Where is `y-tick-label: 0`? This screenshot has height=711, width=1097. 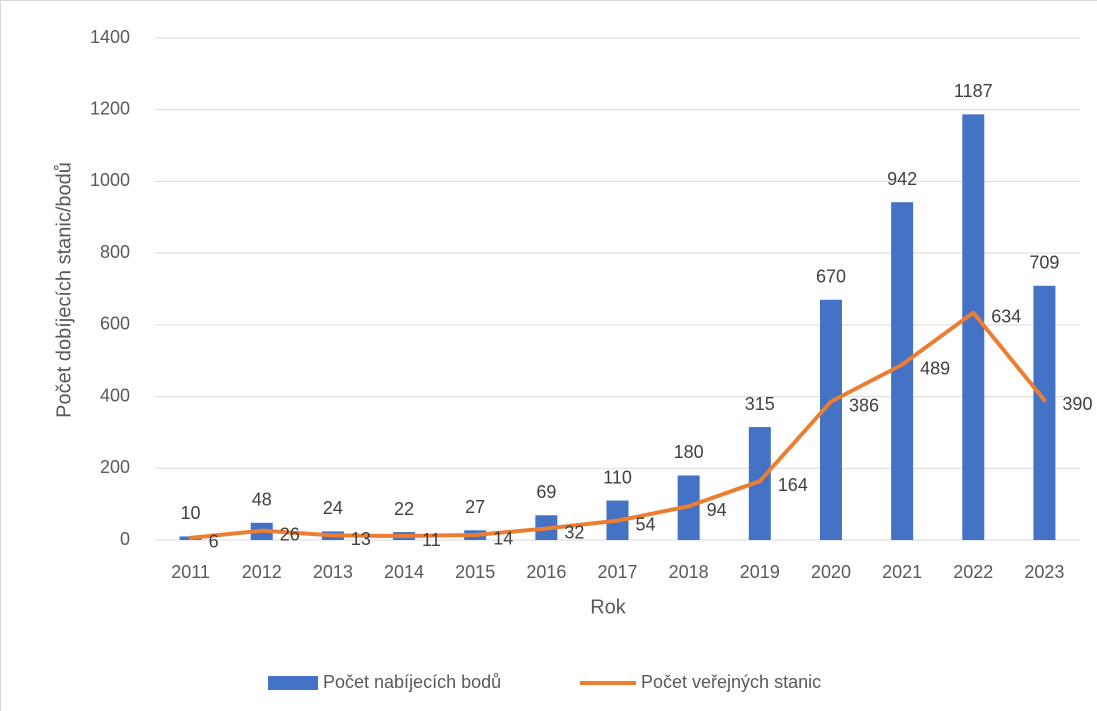 y-tick-label: 0 is located at coordinates (125, 539).